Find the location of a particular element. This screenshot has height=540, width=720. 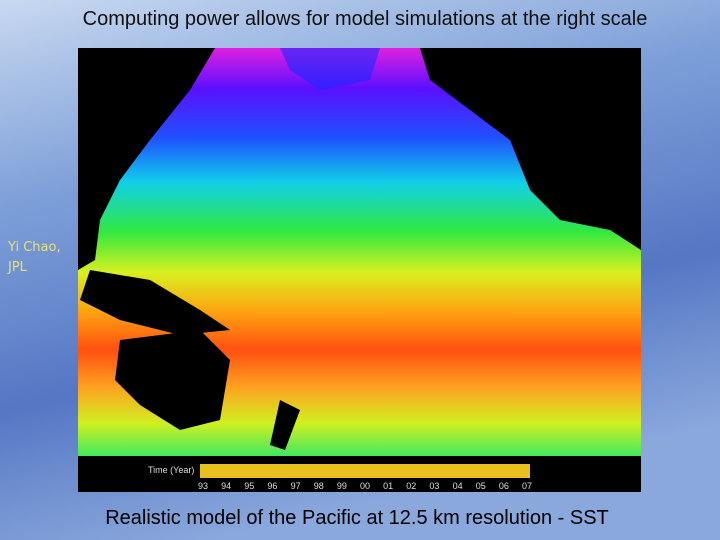

timebar-label: Time (Year) is located at coordinates (171, 470).